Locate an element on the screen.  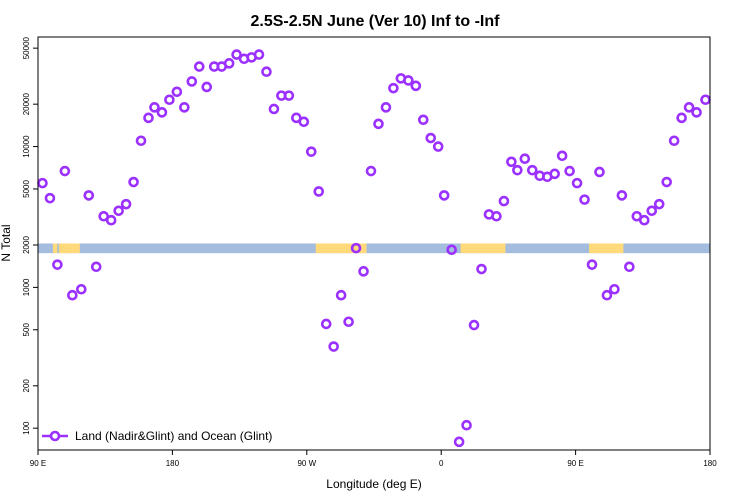
y-tick-label: 20000 is located at coordinates (26, 104).